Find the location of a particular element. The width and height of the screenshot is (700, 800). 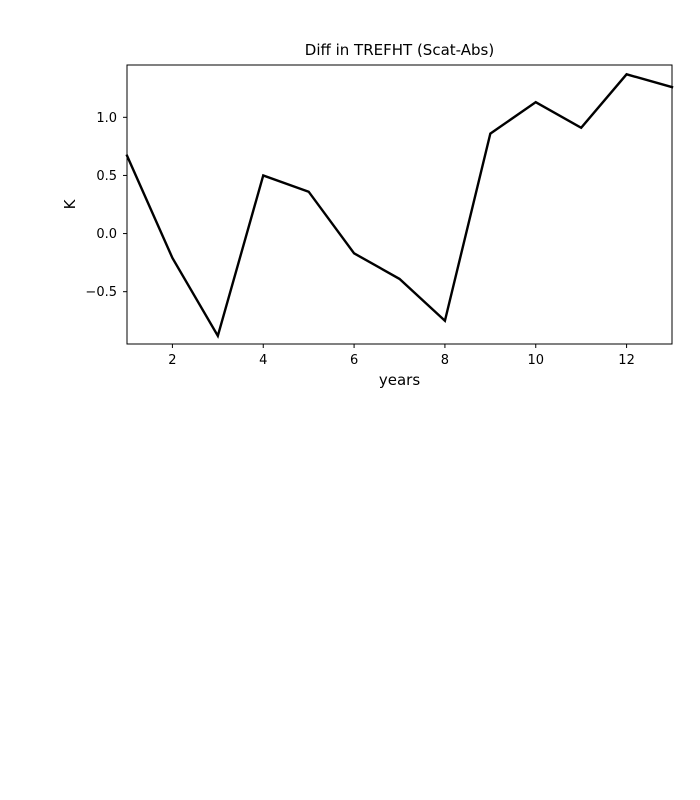

y-tick-label: 0.5 is located at coordinates (106, 176).